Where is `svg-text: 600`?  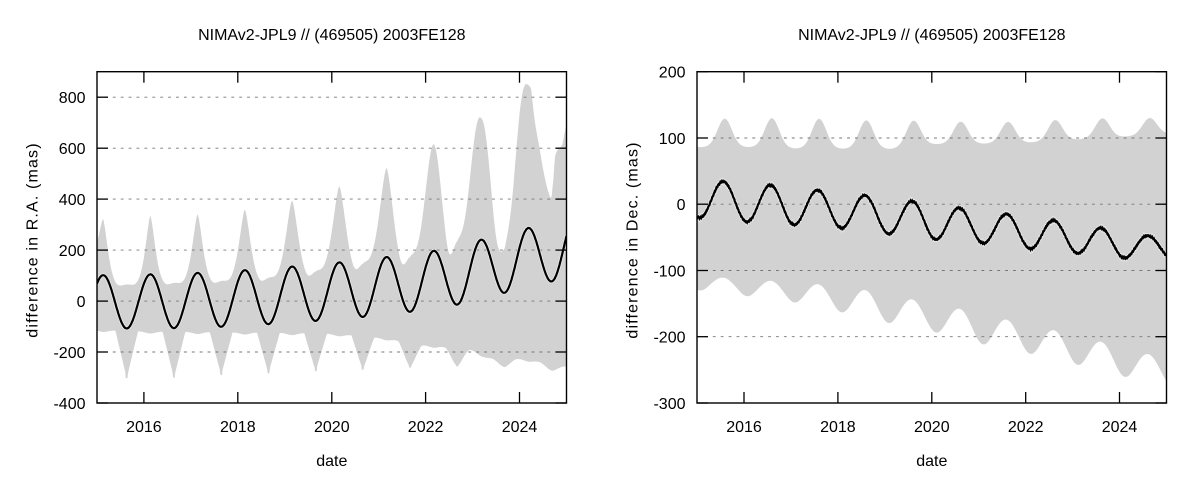 svg-text: 600 is located at coordinates (72, 149).